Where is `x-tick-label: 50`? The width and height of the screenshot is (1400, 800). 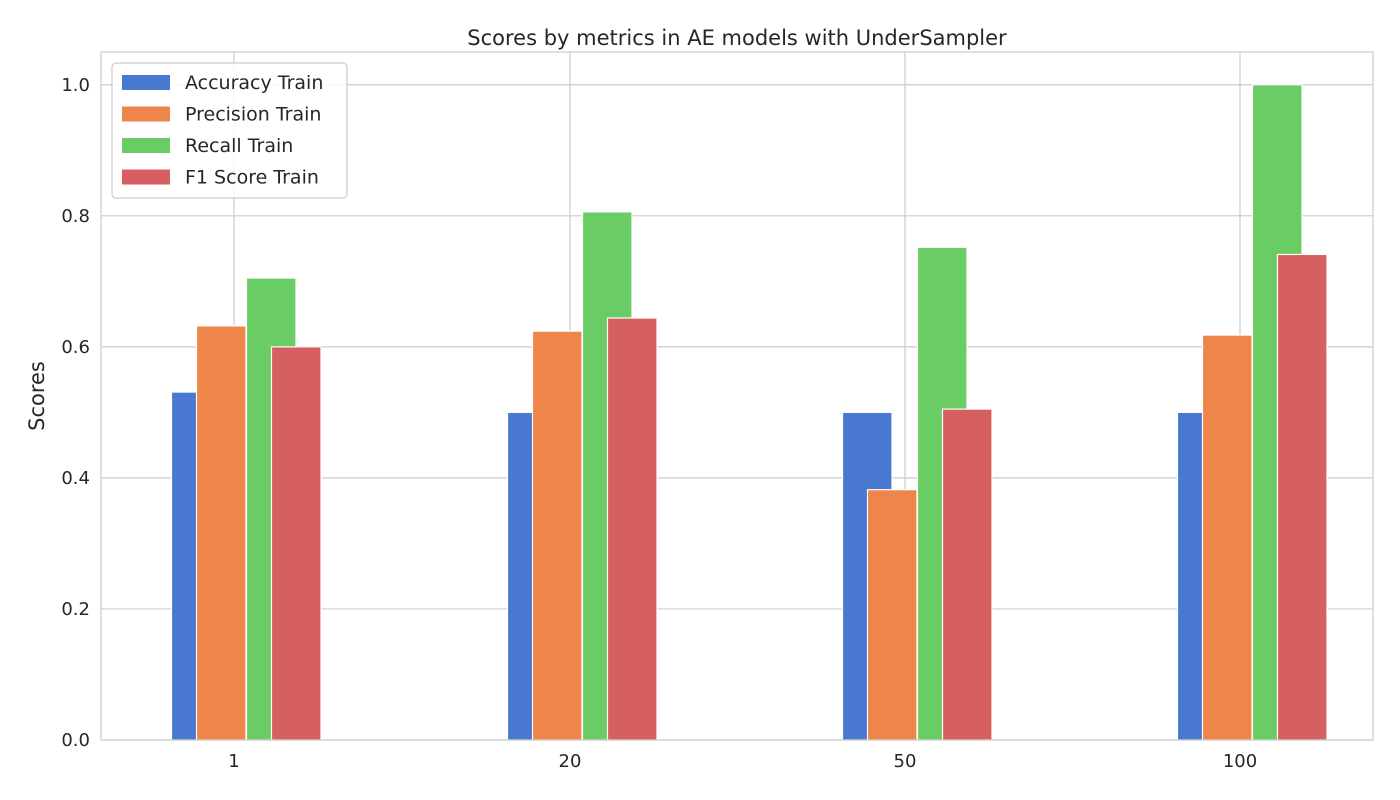 x-tick-label: 50 is located at coordinates (905, 761).